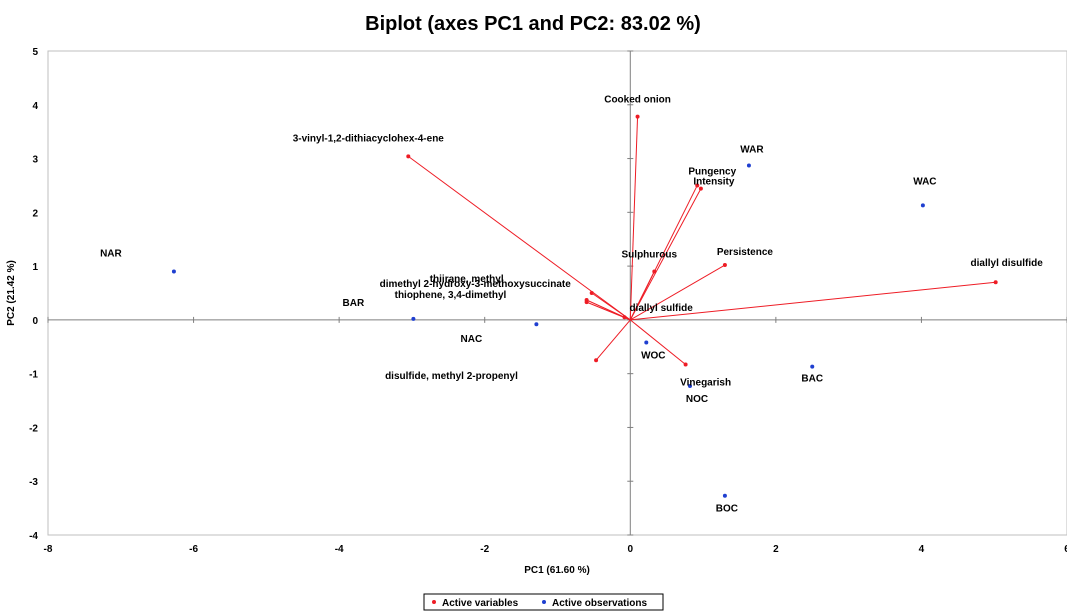  I want to click on vector-disulfide-methyl-2-propenyl, so click(613, 340).